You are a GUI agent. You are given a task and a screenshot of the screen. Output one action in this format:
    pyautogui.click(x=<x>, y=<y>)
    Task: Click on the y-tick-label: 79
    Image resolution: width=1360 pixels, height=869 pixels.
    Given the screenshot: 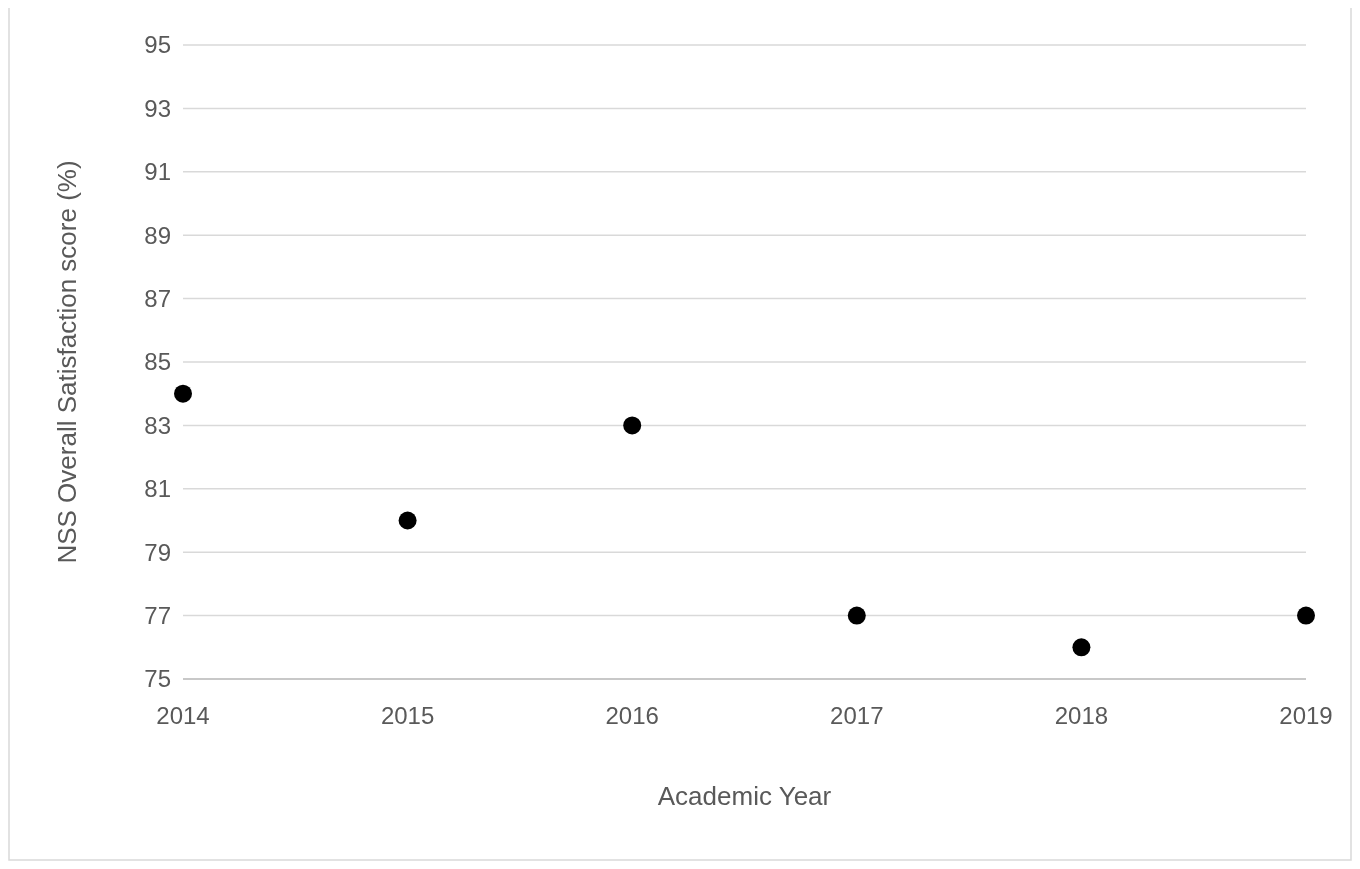 What is the action you would take?
    pyautogui.click(x=157, y=552)
    